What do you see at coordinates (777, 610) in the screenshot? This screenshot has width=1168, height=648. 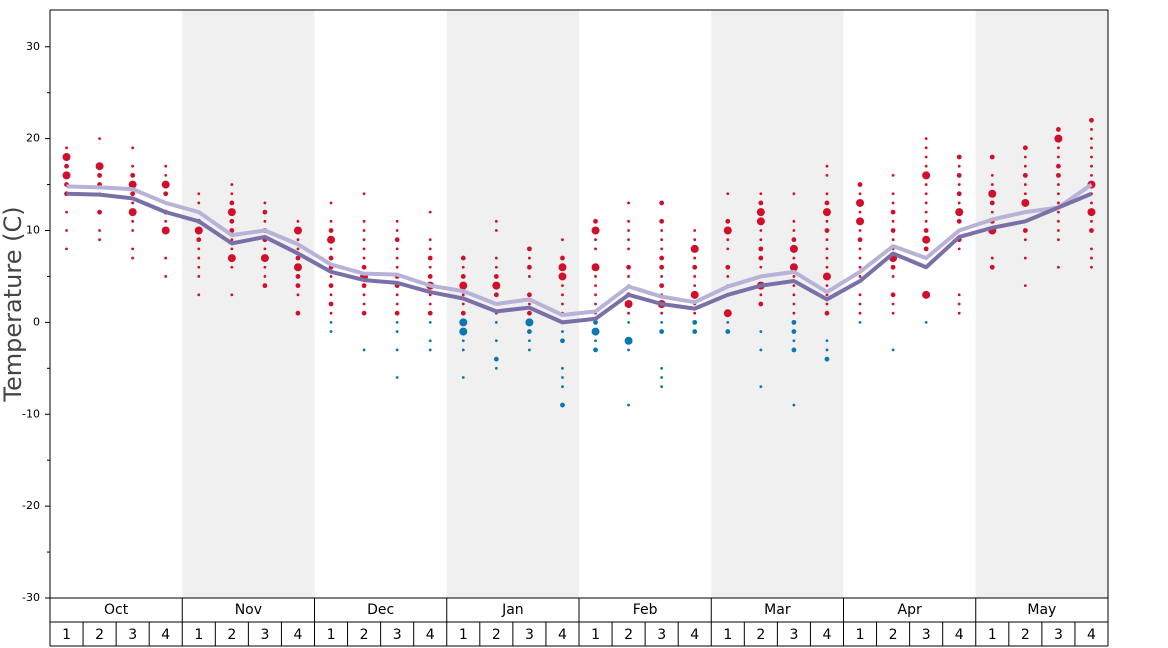 I see `month-label: Mar` at bounding box center [777, 610].